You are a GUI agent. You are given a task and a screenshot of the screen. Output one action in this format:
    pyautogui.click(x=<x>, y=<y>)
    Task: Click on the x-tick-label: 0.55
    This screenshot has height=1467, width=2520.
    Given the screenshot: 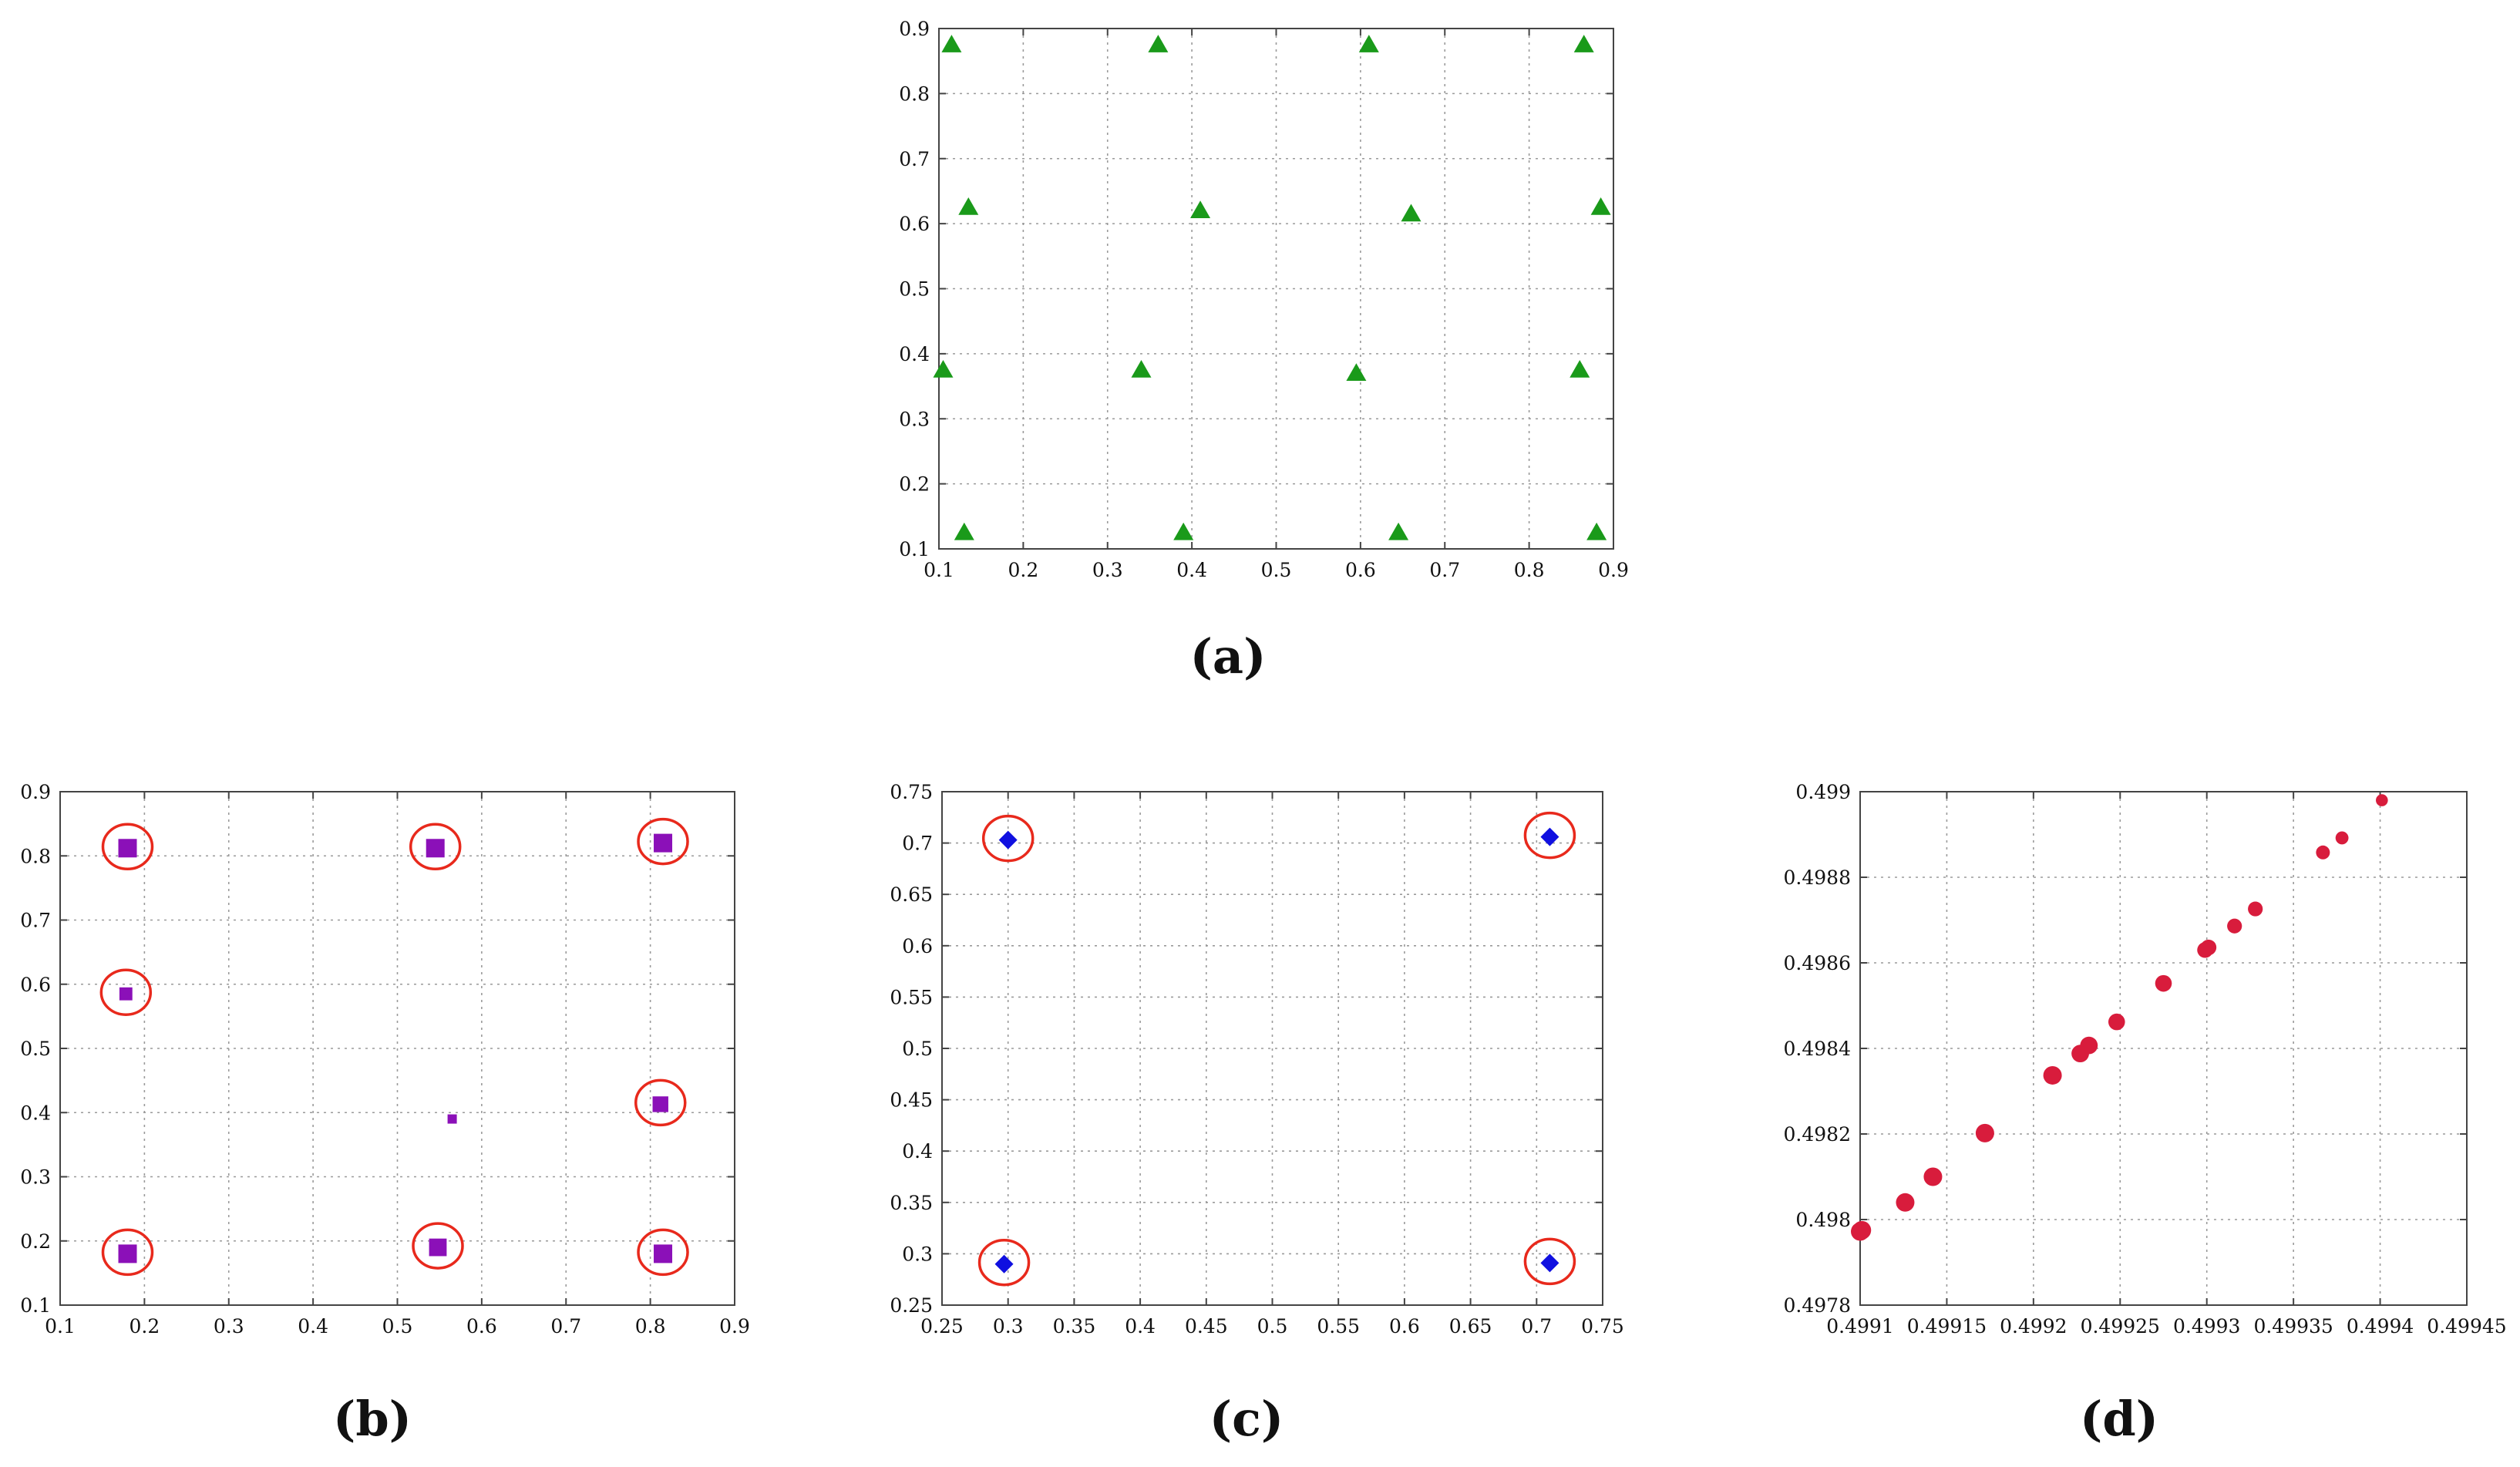 What is the action you would take?
    pyautogui.click(x=1339, y=1326)
    